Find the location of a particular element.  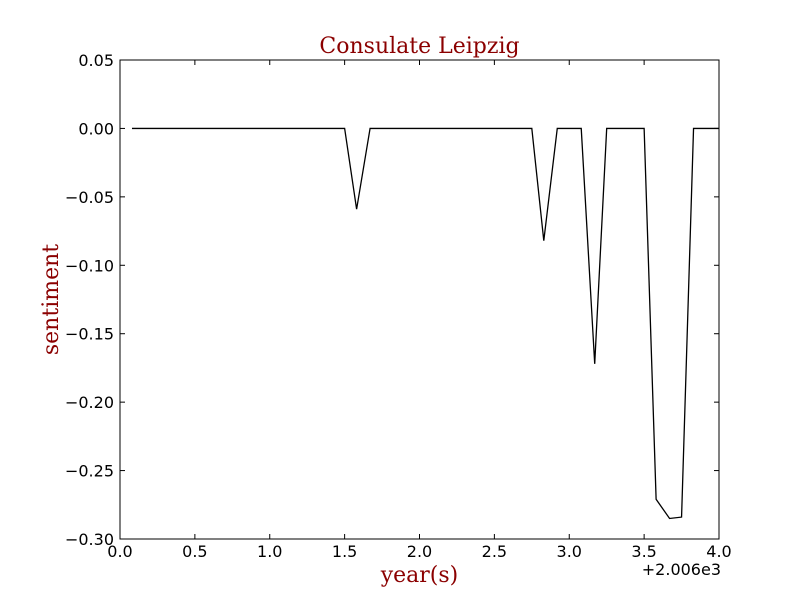

x-tick-label: 2.0 is located at coordinates (419, 551).